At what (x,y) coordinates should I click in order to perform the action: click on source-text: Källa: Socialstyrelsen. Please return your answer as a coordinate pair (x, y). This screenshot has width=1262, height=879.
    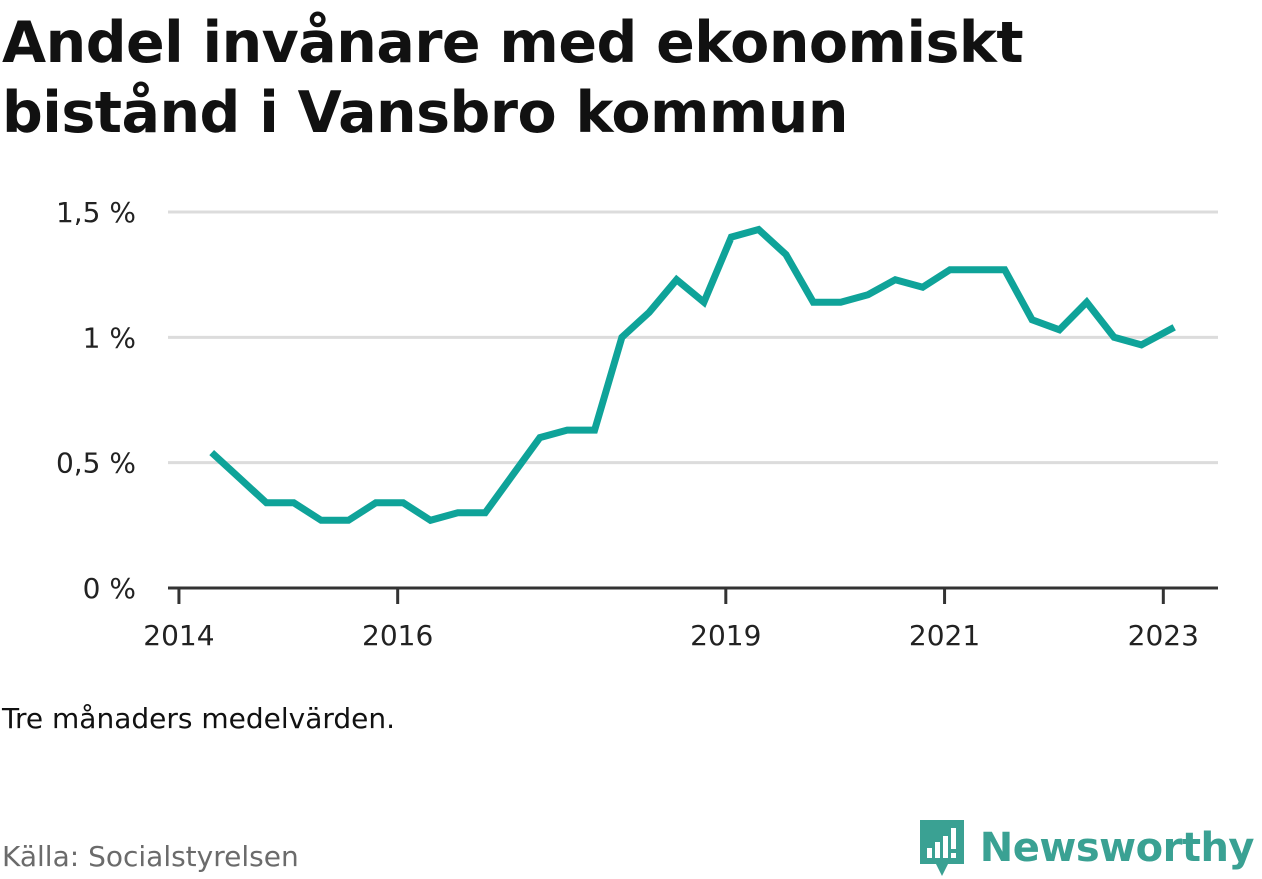
    Looking at the image, I should click on (150, 856).